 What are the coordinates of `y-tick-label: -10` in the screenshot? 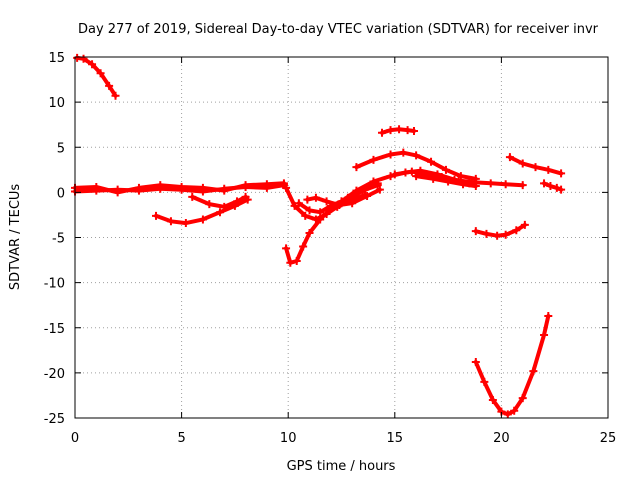 It's located at (54, 284).